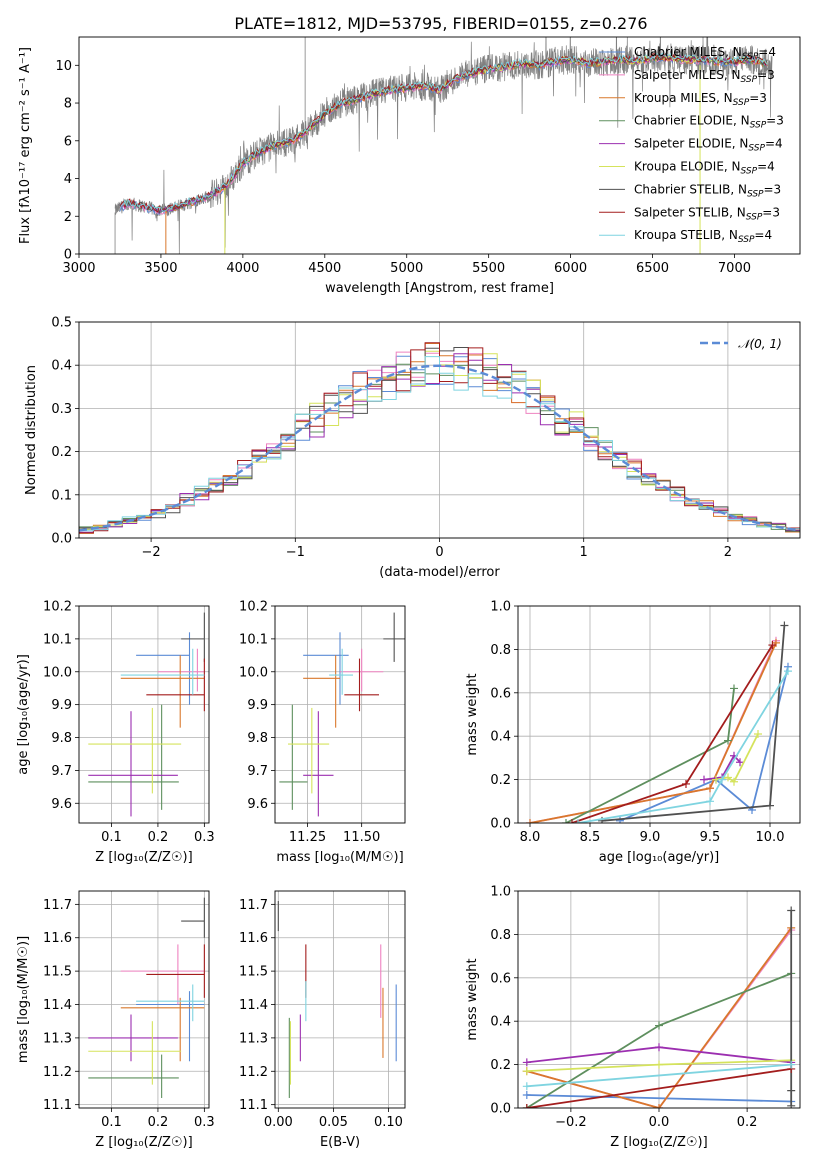 Image resolution: width=819 pixels, height=1170 pixels. Describe the element at coordinates (295, 552) in the screenshot. I see `x-tick-label: −1` at that location.